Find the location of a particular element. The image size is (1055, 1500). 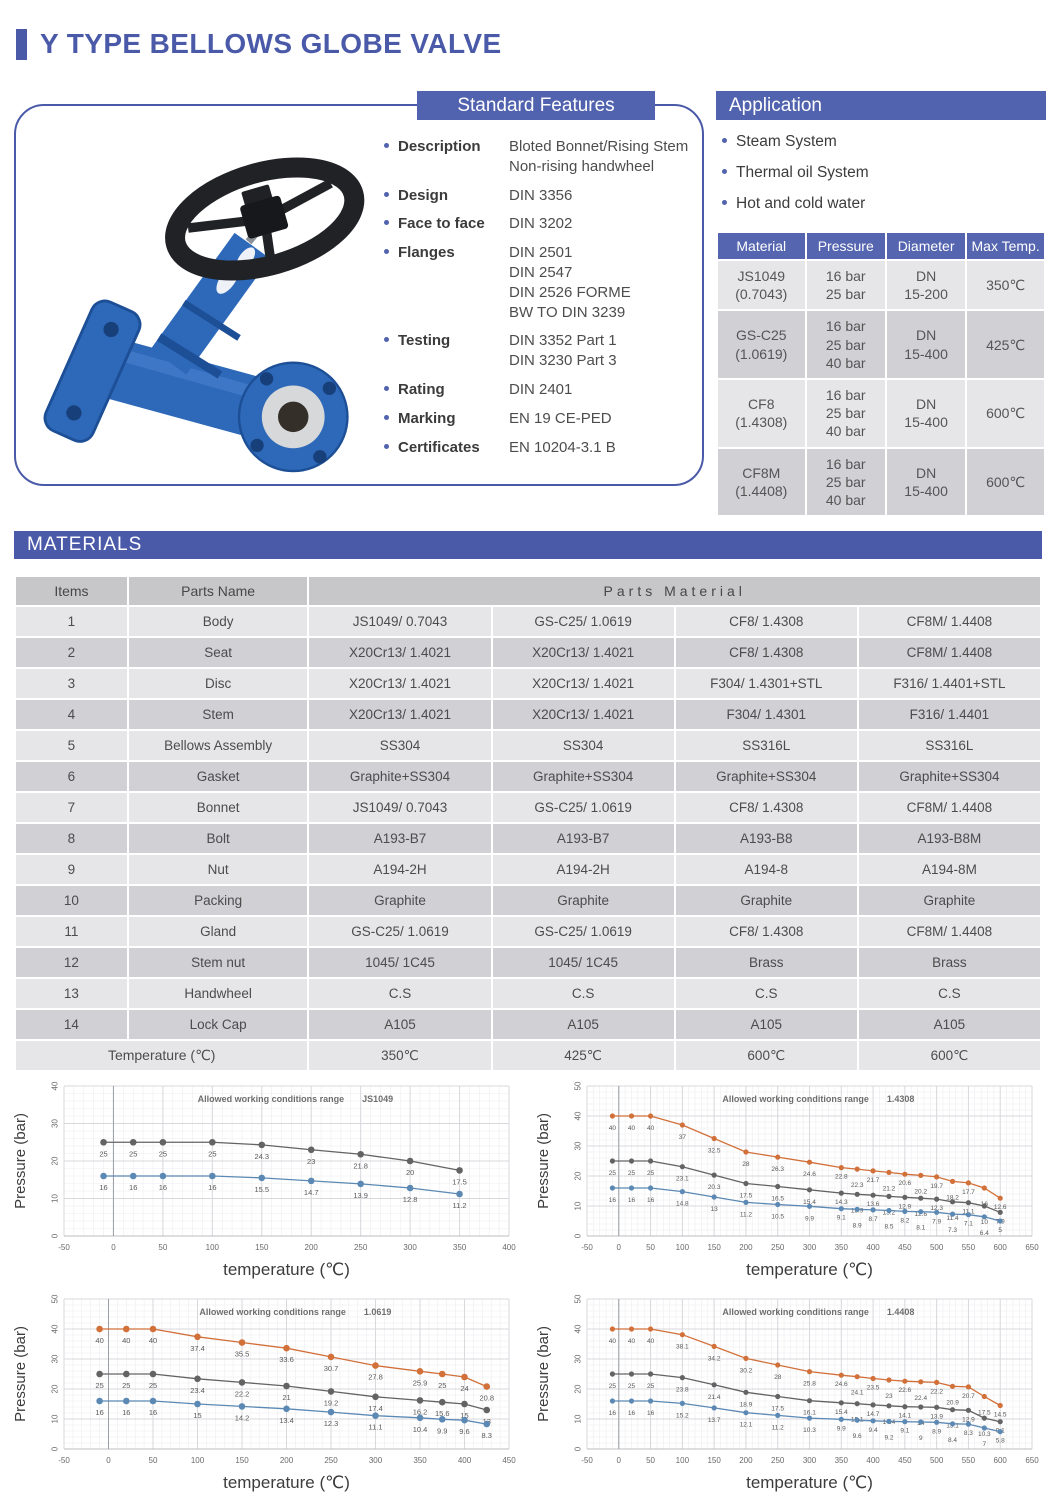

data-point-label: 8.5 is located at coordinates (888, 1227).